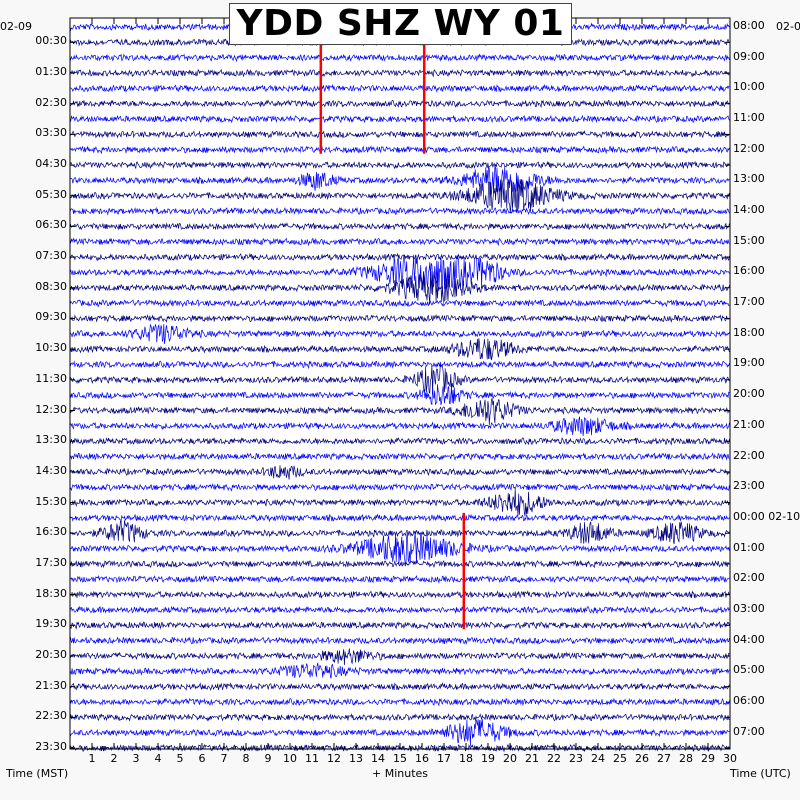 The image size is (800, 800). I want to click on x-tick-label: 3, so click(136, 758).